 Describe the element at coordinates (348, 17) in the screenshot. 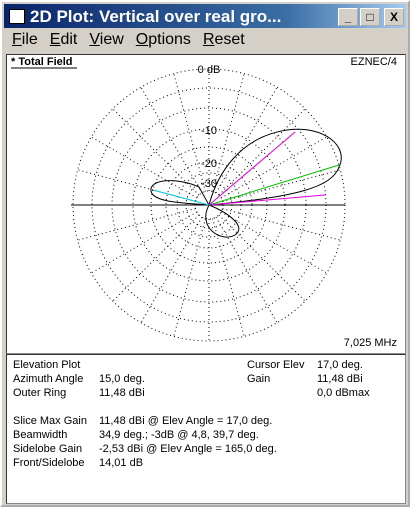

I see `minimize-button: _` at that location.